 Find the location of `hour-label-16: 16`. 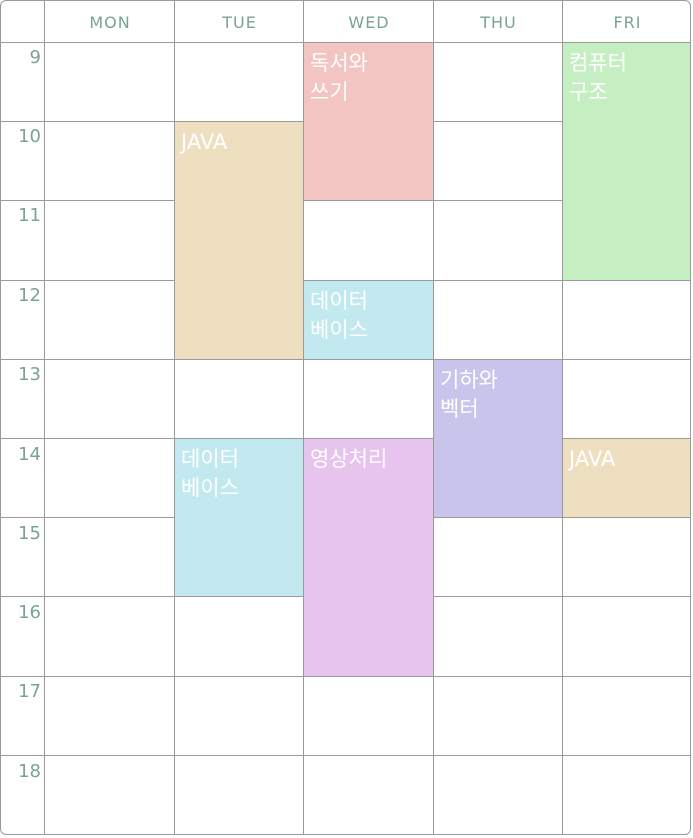

hour-label-16: 16 is located at coordinates (29, 612).